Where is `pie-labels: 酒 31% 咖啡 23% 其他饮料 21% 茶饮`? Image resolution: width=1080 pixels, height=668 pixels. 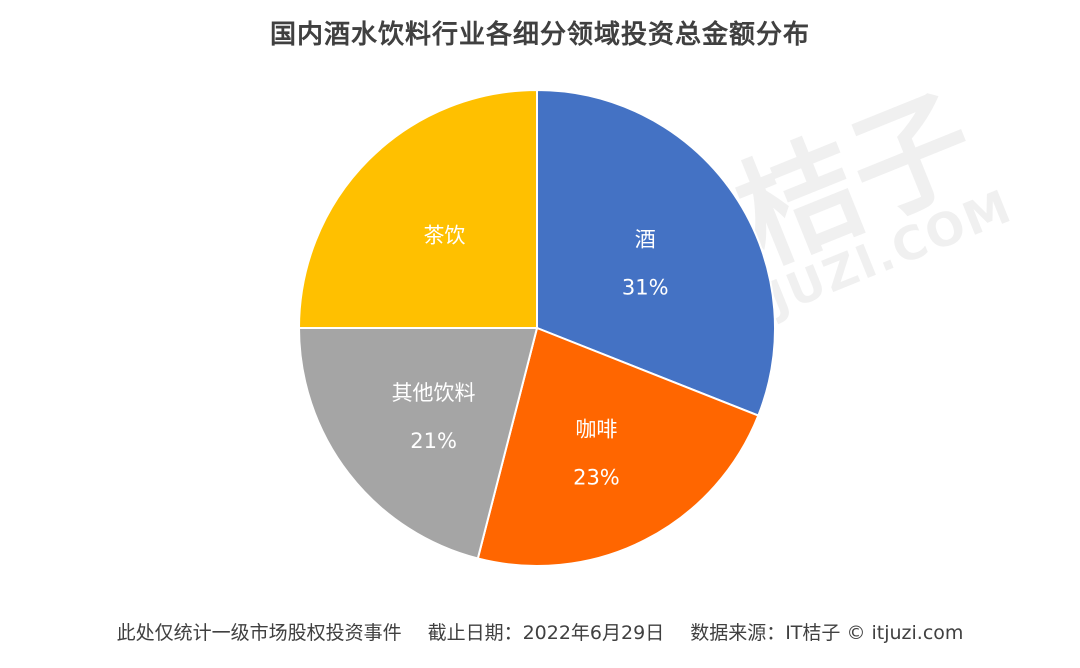
pie-labels: 酒 31% 咖啡 23% 其他饮料 21% 茶饮 is located at coordinates (530, 356).